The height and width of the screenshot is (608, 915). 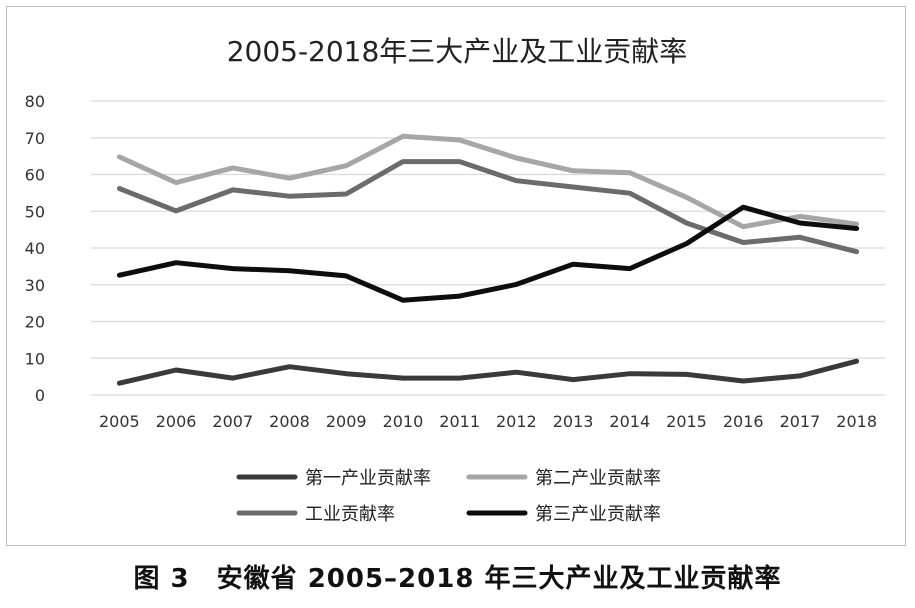 What do you see at coordinates (516, 421) in the screenshot?
I see `x-tick-label: 2012` at bounding box center [516, 421].